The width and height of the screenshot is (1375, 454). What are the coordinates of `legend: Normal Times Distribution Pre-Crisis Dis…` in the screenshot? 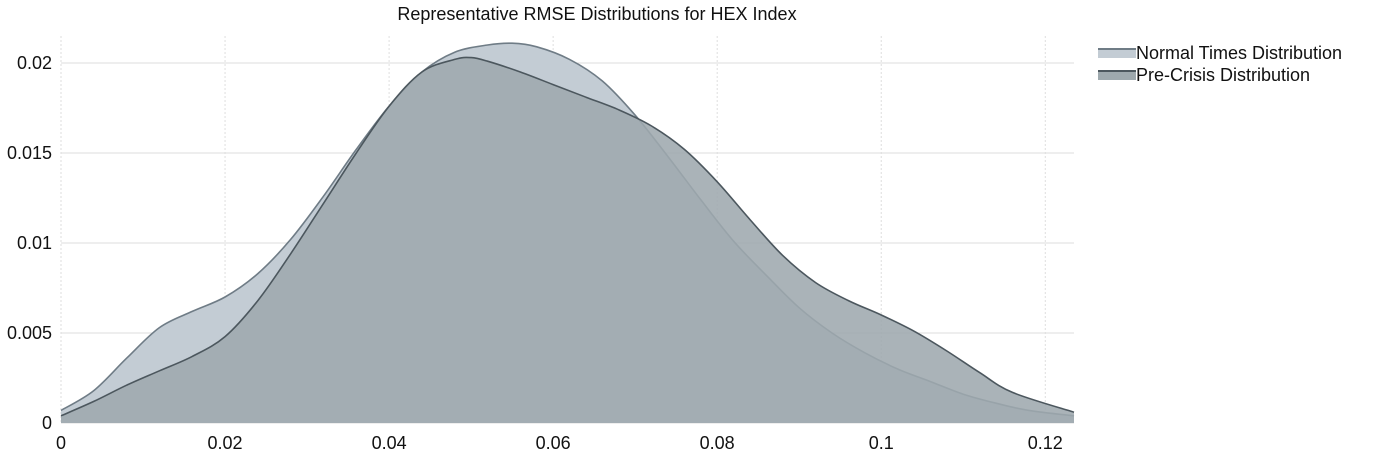 It's located at (1220, 64).